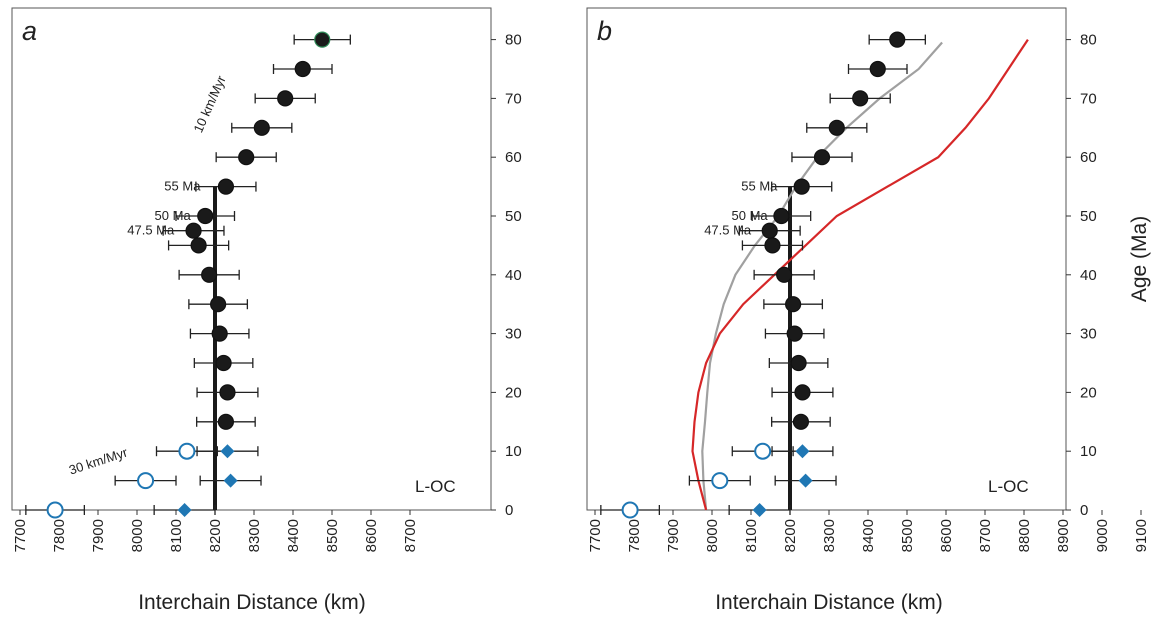  Describe the element at coordinates (293, 535) in the screenshot. I see `x-tick-label: 8400` at that location.